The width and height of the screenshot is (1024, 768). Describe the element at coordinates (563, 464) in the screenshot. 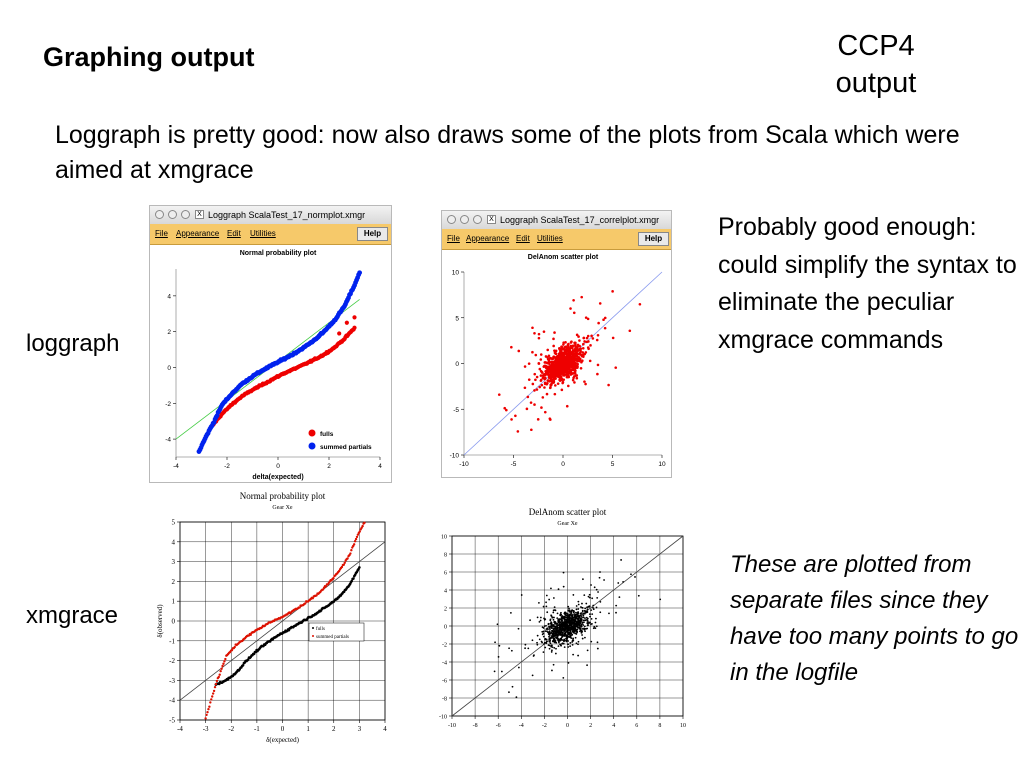

I see `x-tick-label: 0` at that location.